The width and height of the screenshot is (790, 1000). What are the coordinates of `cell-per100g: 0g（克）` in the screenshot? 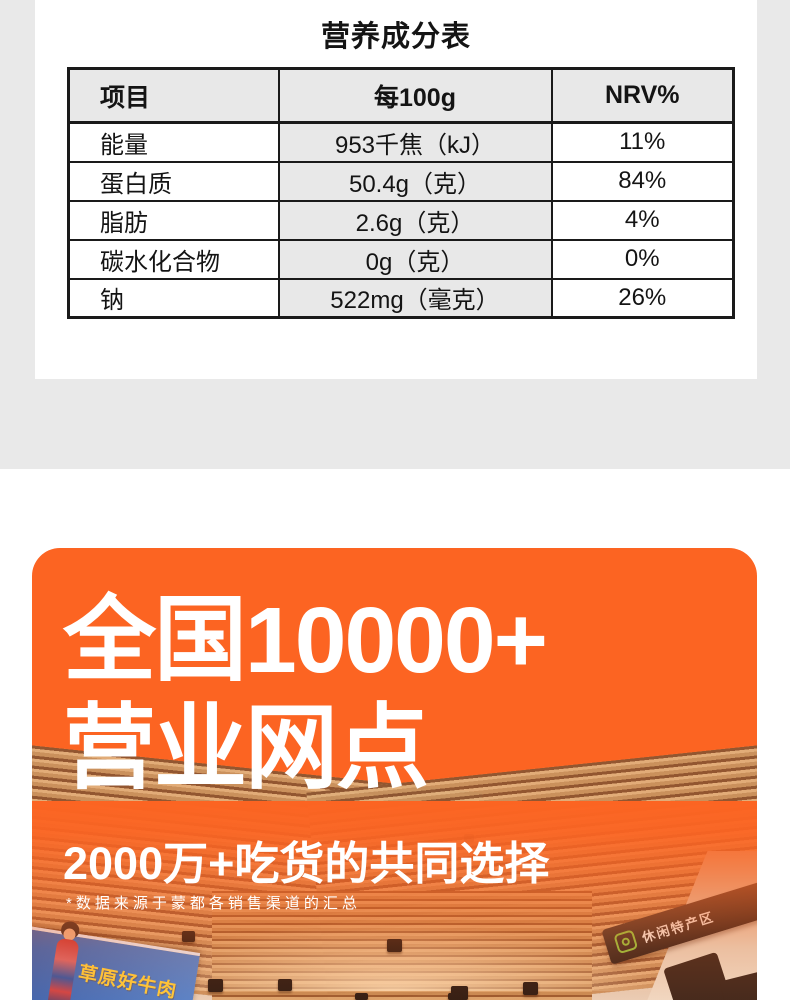 It's located at (415, 259).